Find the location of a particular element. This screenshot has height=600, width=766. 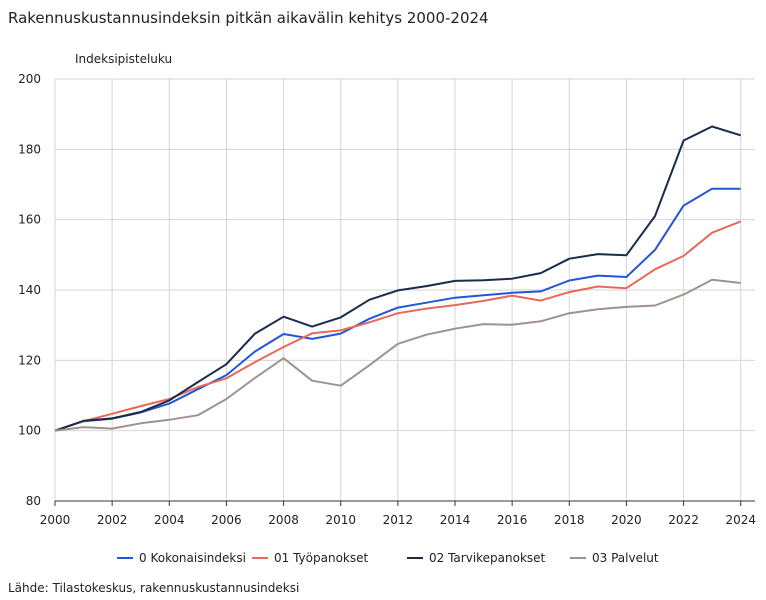

x-tick-label: 2020 is located at coordinates (626, 520).